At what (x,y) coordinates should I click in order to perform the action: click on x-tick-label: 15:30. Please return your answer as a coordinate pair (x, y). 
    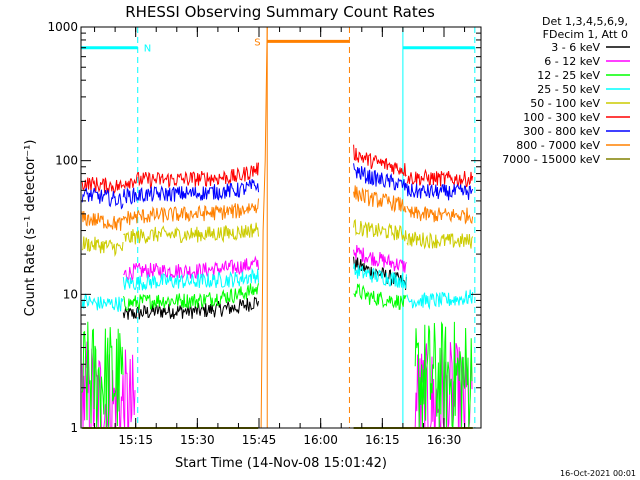
    Looking at the image, I should click on (197, 440).